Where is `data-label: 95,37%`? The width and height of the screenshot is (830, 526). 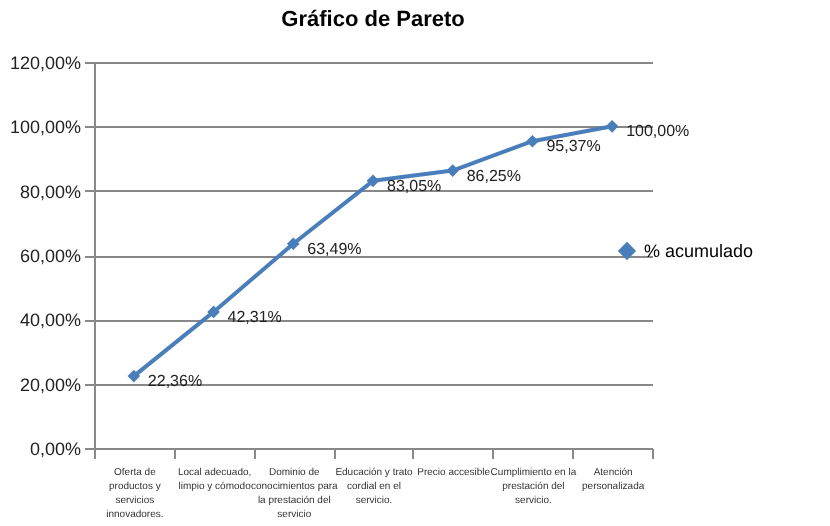
data-label: 95,37% is located at coordinates (573, 146).